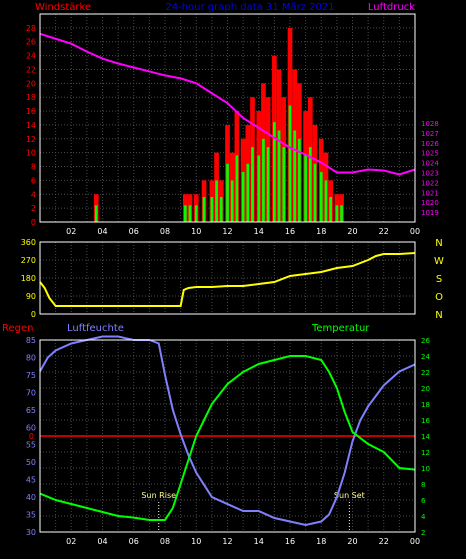  I want to click on humidity-title: Luftfeuchte, so click(95, 328).